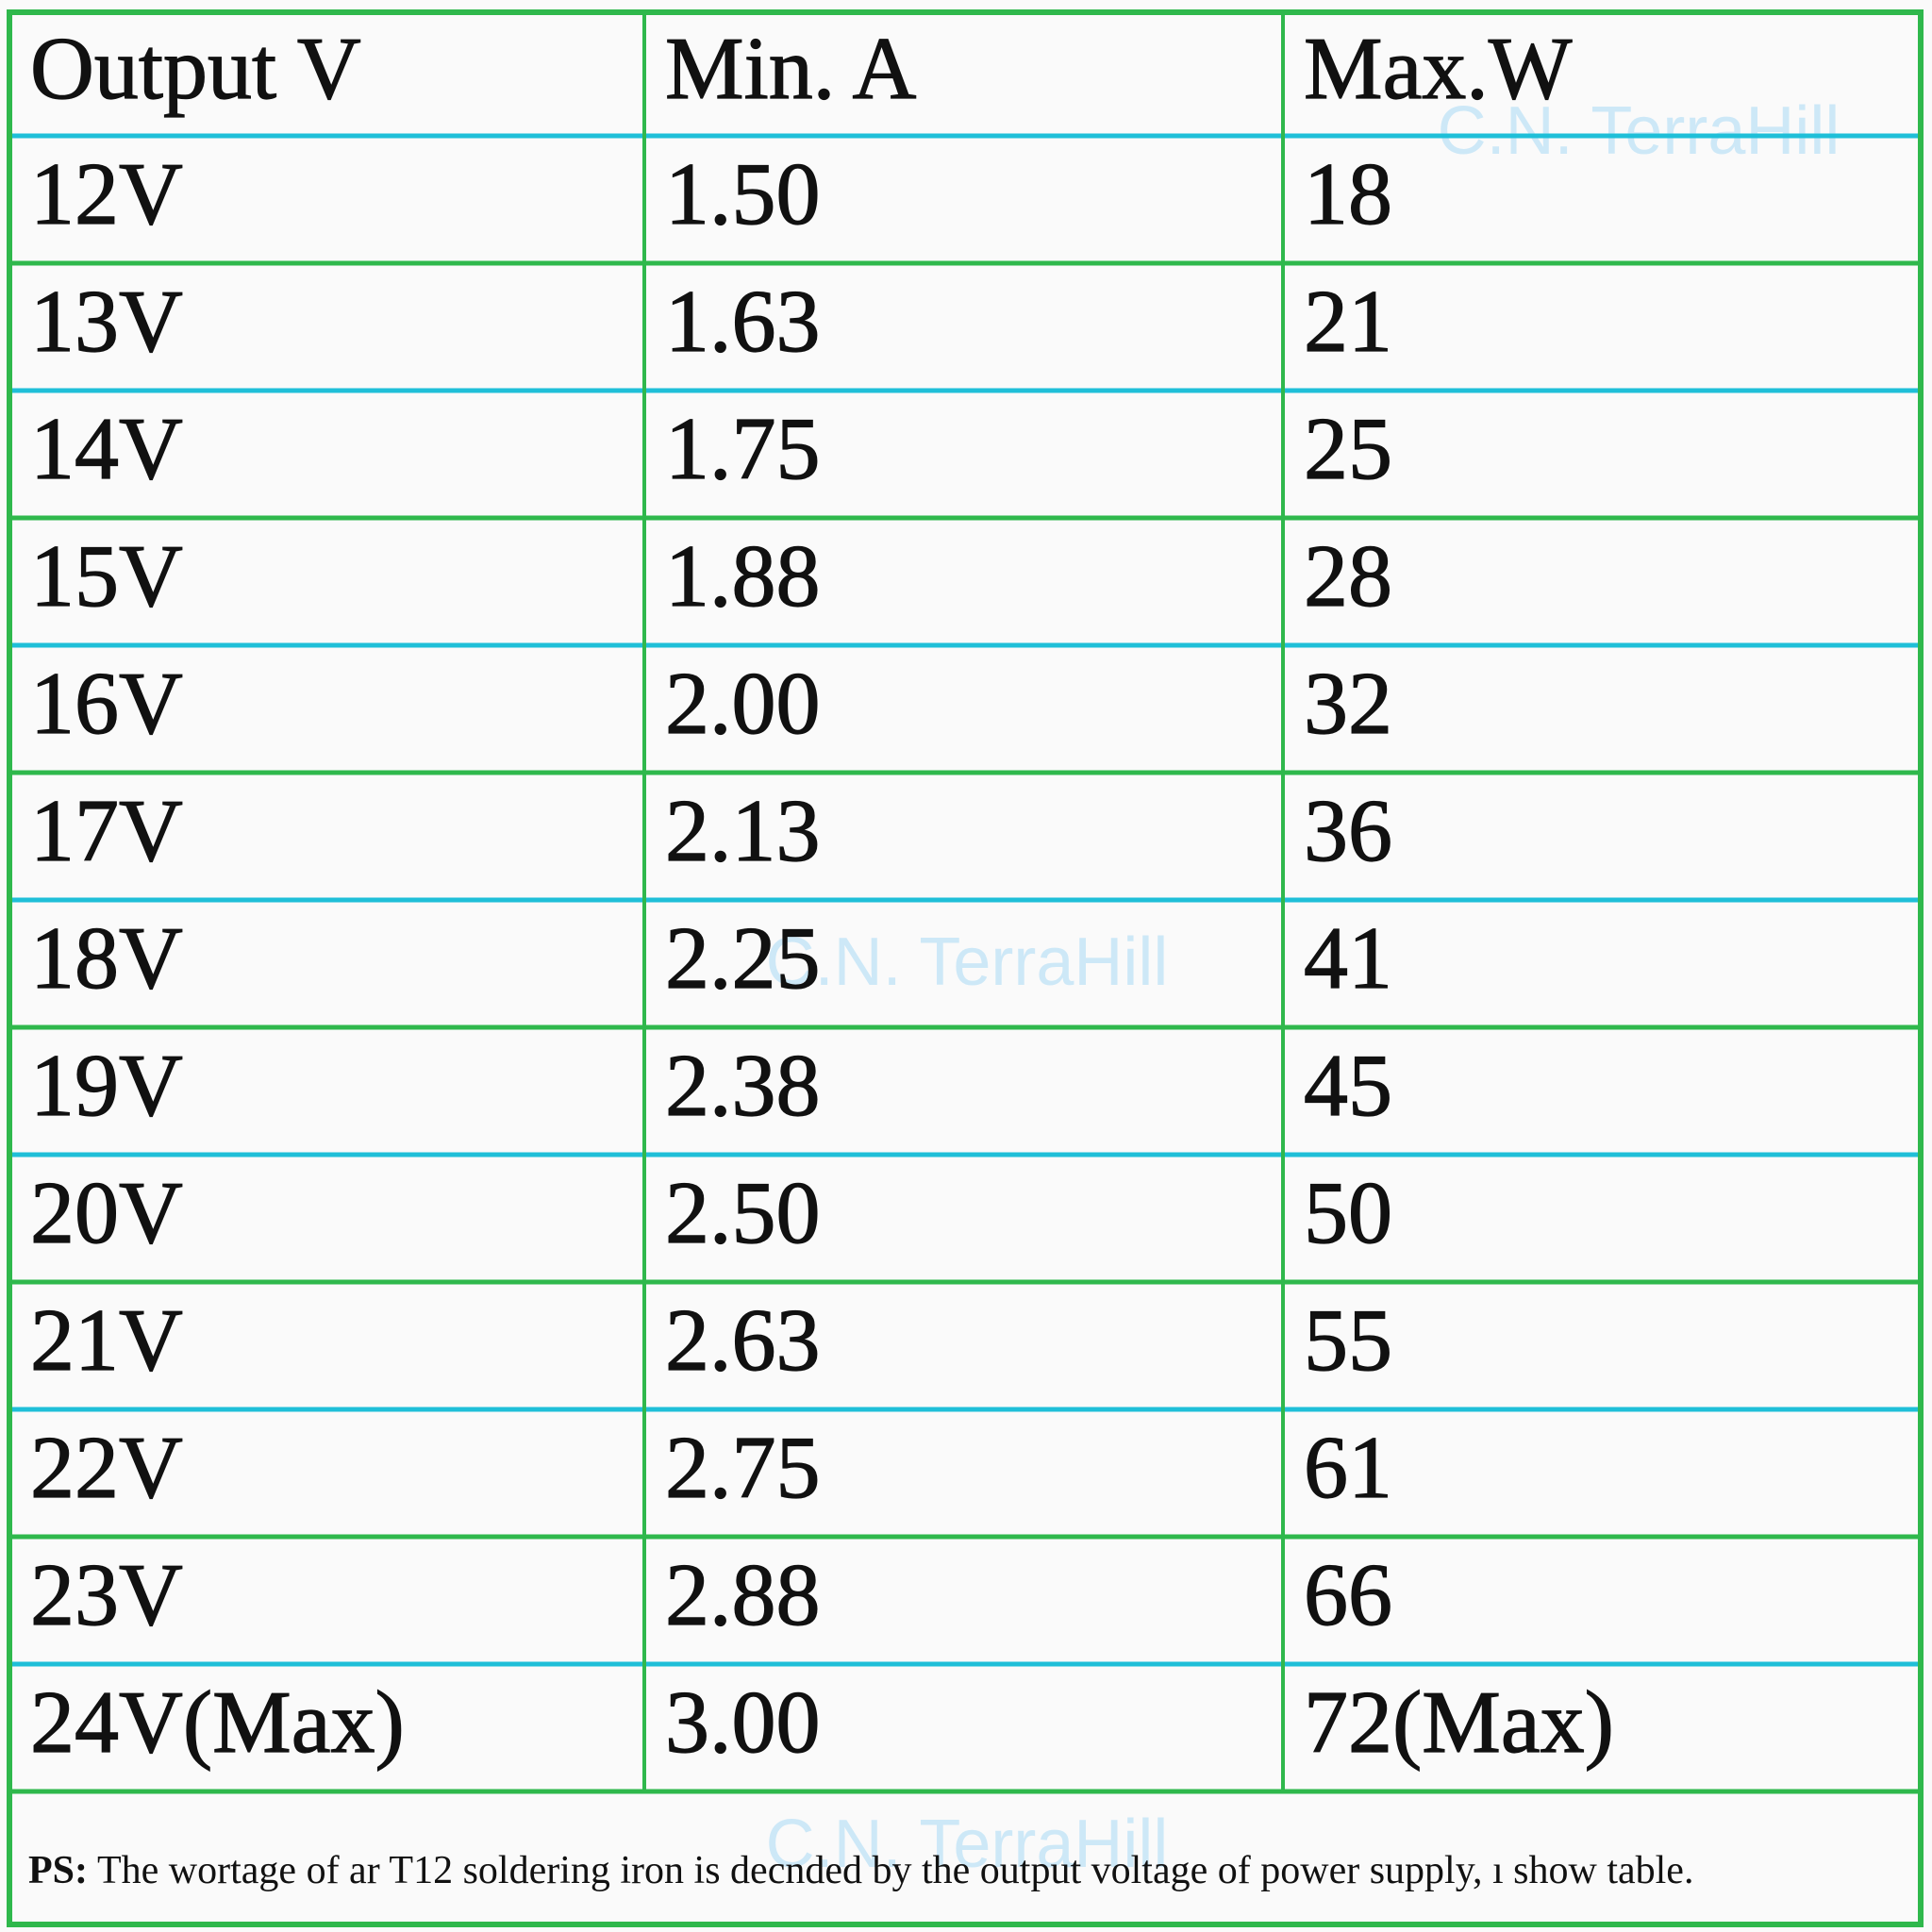 The image size is (1932, 1932). I want to click on table-cell: 20V, so click(107, 1213).